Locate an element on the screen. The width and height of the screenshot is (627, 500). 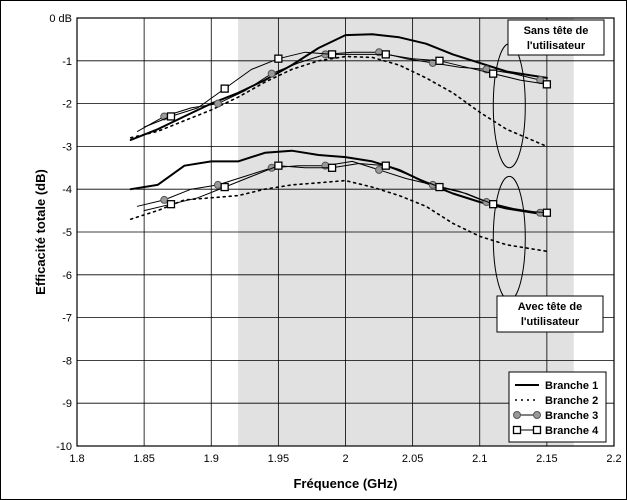
legend-items: Branche 1 Branche 2 Branche 3 Branche 4 is located at coordinates (555, 408).